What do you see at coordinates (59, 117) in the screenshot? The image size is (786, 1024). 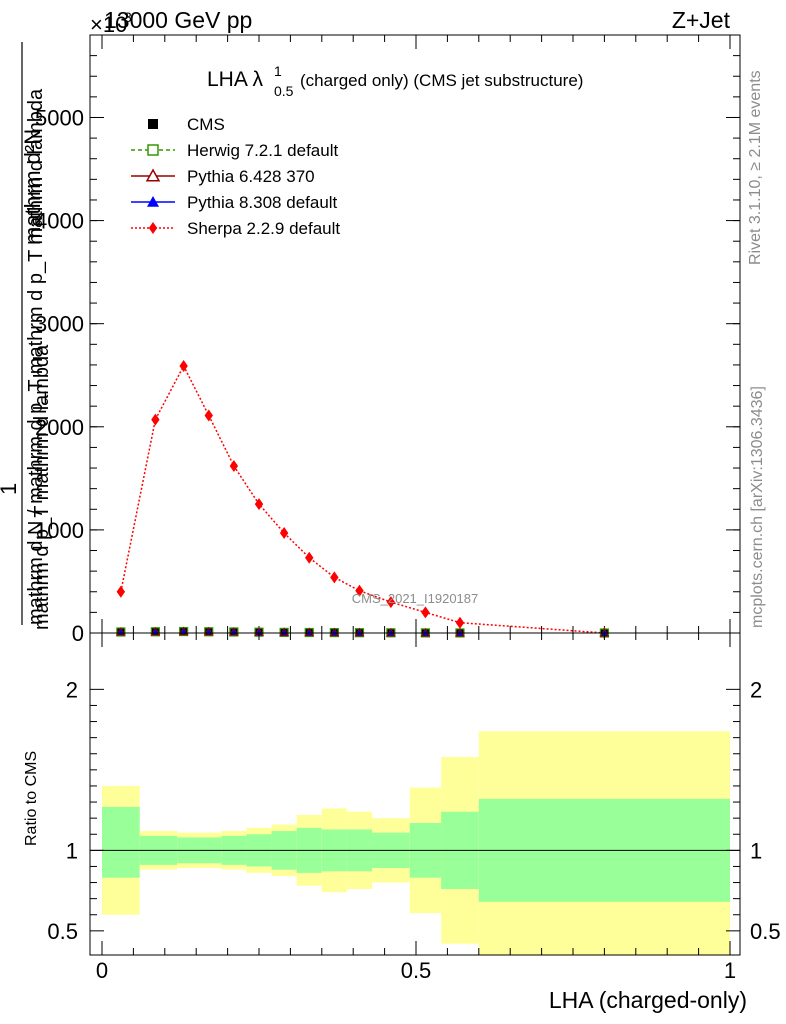 I see `y-tick-label: 5000` at bounding box center [59, 117].